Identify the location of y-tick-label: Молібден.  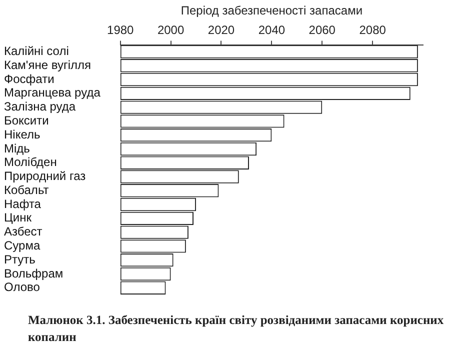
(30, 162).